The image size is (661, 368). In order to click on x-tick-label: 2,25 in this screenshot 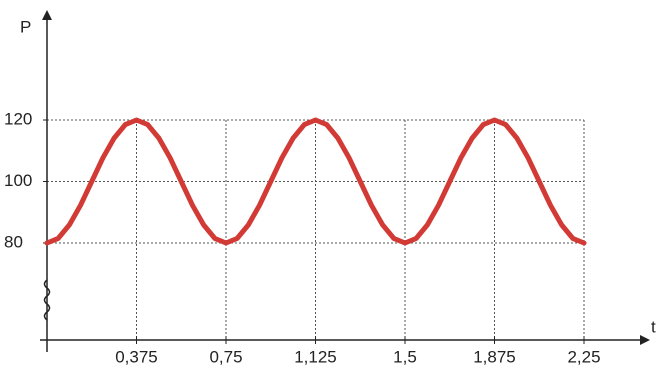, I will do `click(583, 356)`.